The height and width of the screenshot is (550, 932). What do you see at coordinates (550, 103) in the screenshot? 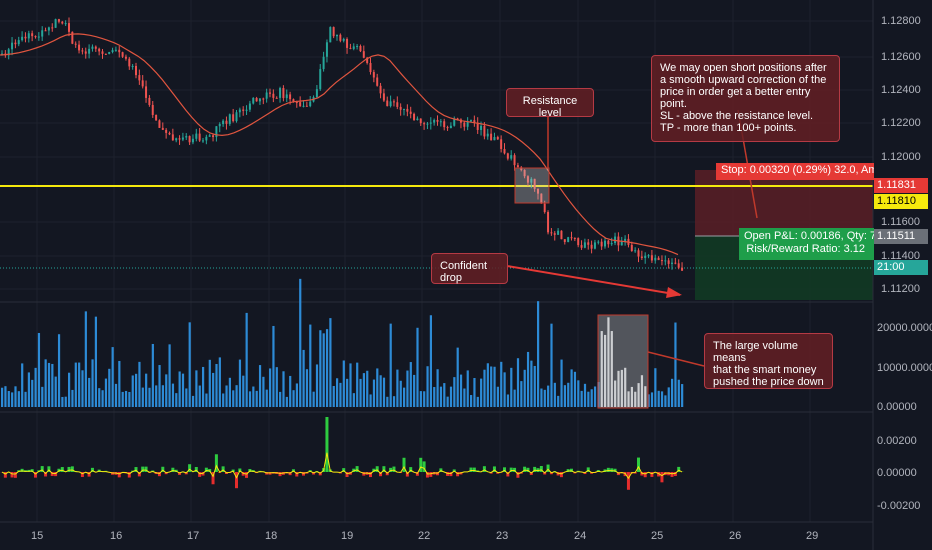
I see `resistance-note: Resistance level` at bounding box center [550, 103].